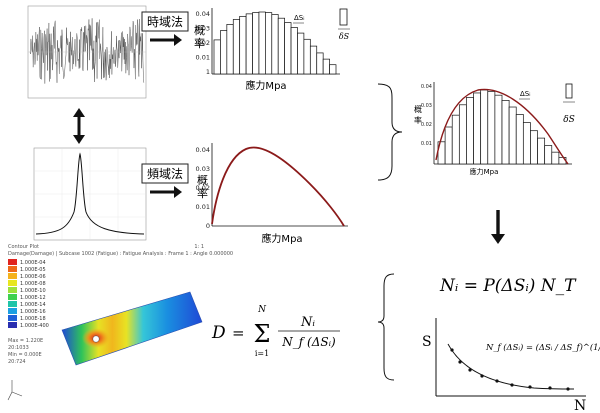  What do you see at coordinates (25, 341) in the screenshot?
I see `contour-max-label: Max = 1.220E` at bounding box center [25, 341].